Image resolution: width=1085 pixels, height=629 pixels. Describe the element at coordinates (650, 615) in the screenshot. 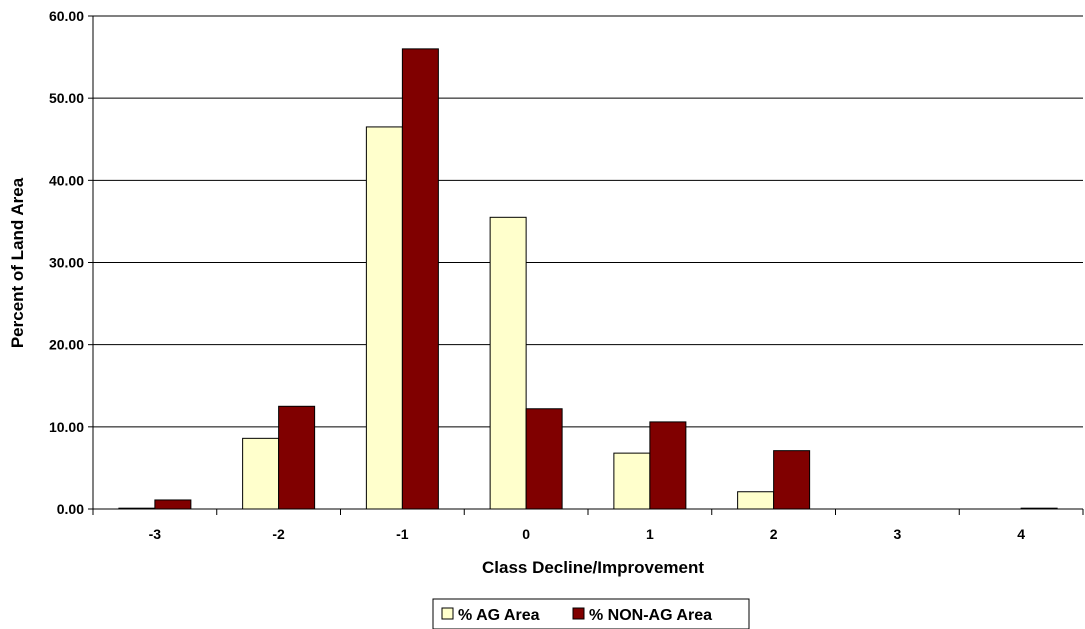

I see `legend-label-non-ag: % NON-AG Area` at that location.